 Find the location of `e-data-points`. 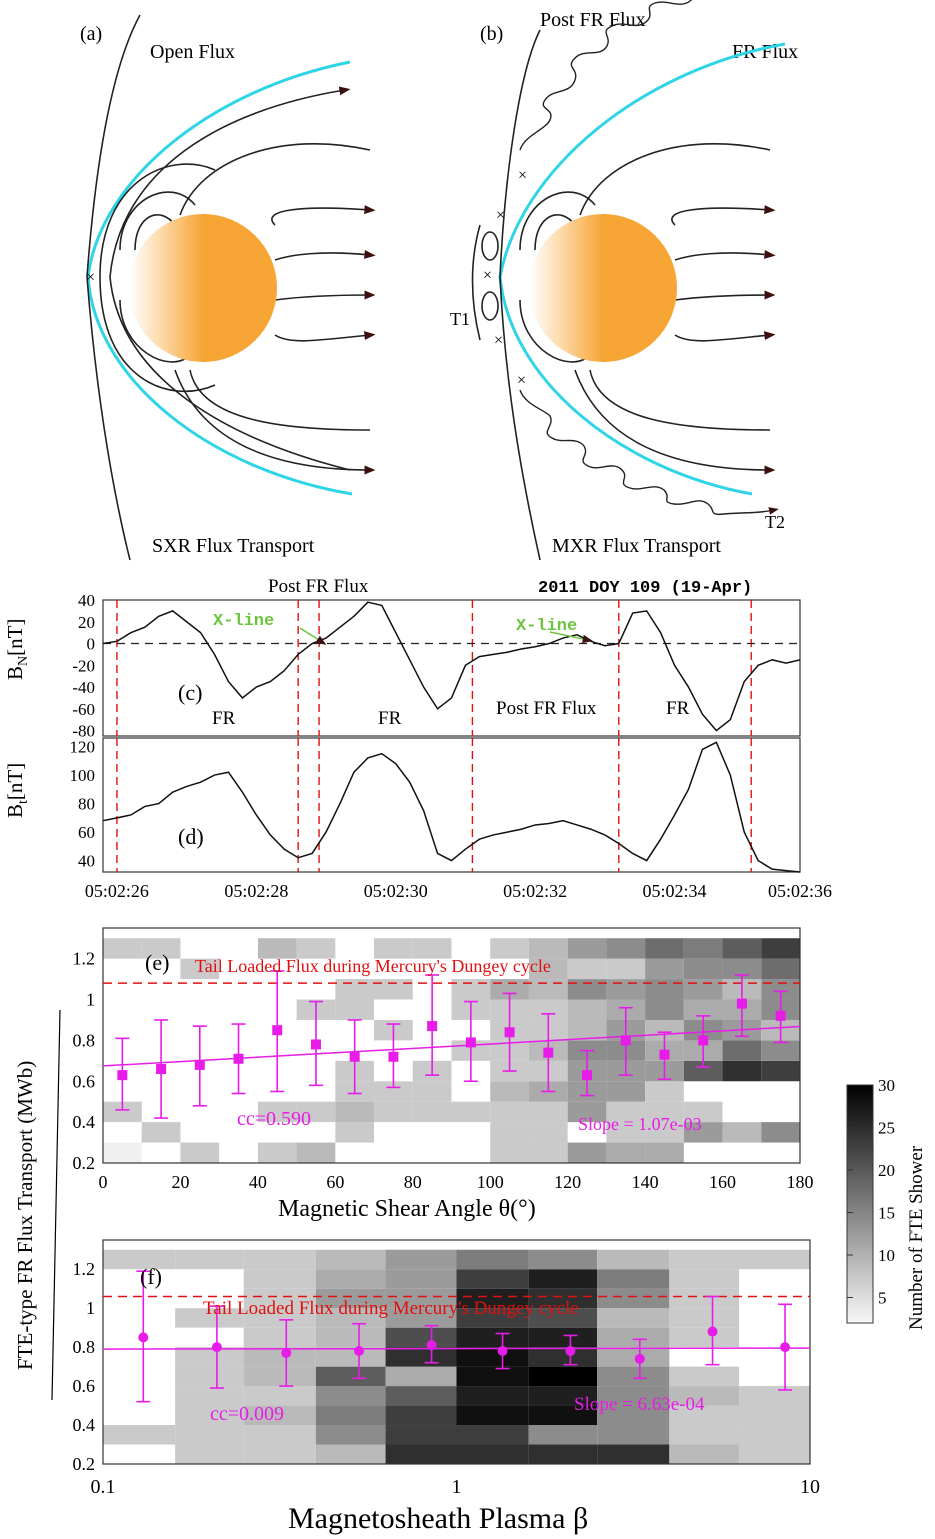

e-data-points is located at coordinates (451, 1044).